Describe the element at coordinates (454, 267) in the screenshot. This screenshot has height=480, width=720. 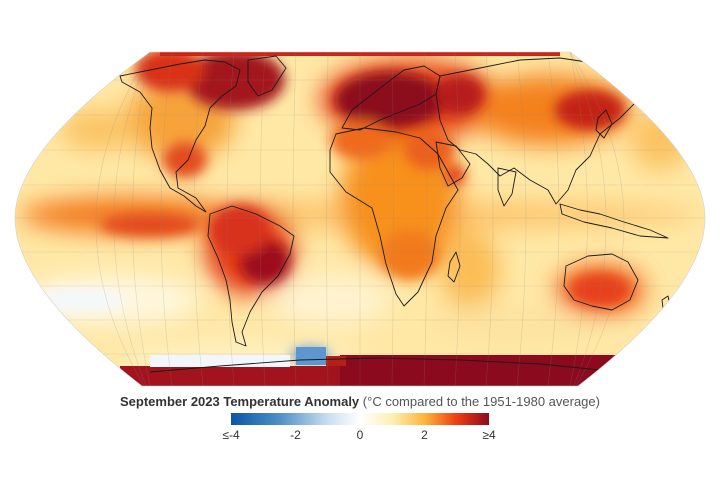
I see `madagascar-coast` at that location.